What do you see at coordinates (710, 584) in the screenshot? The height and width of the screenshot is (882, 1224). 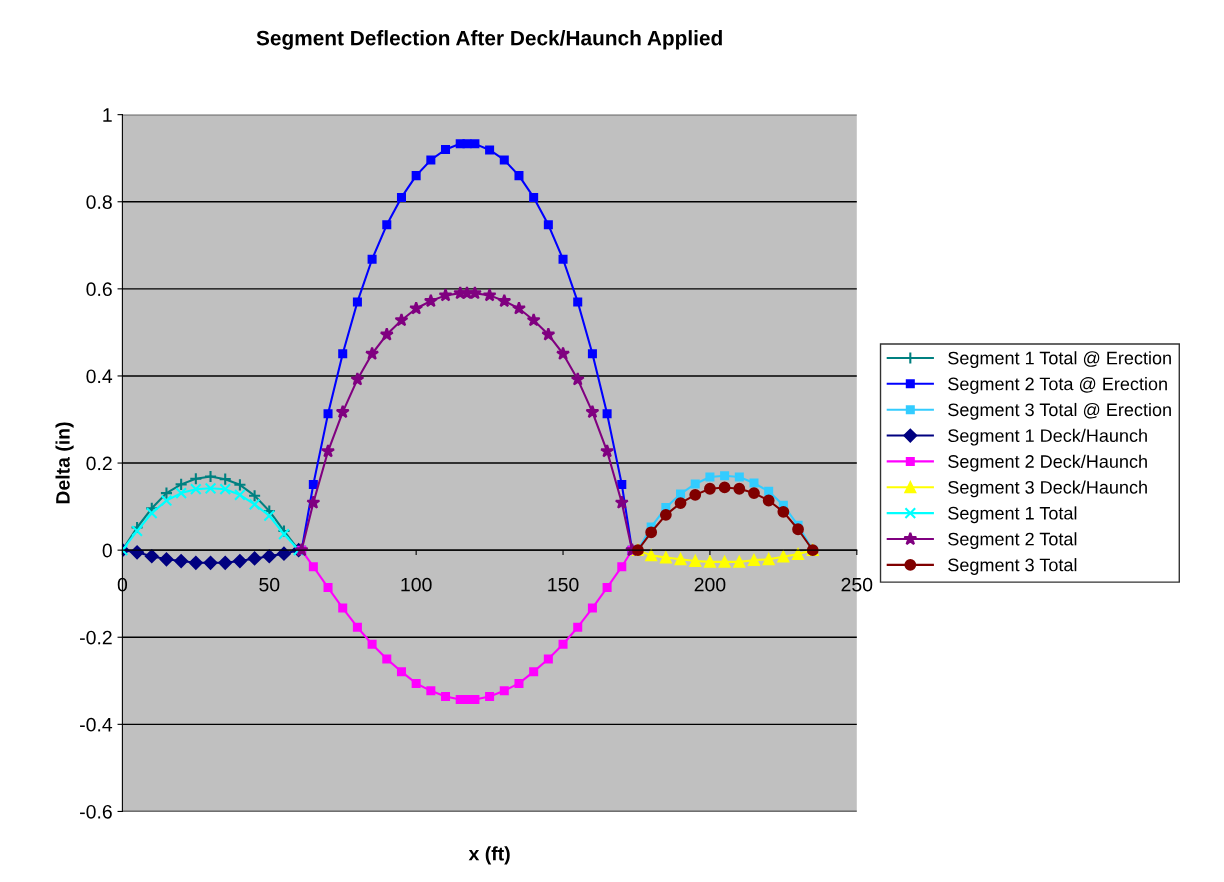 I see `x-tick-label: 200` at bounding box center [710, 584].